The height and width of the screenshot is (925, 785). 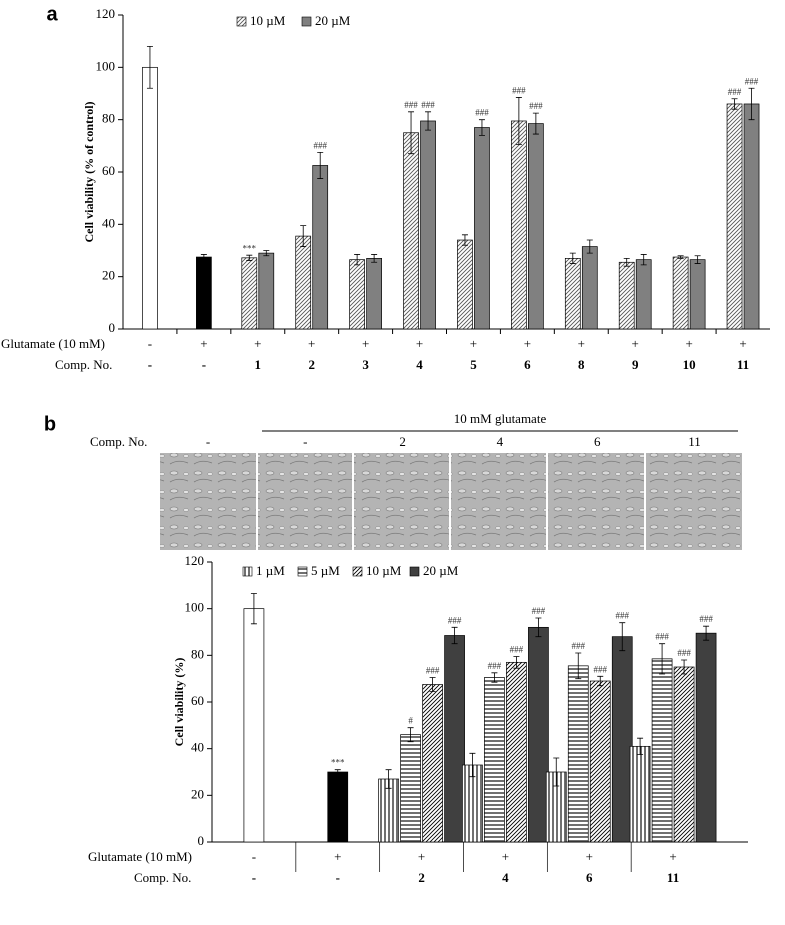 I want to click on legend-label: 20 µM, so click(x=333, y=20).